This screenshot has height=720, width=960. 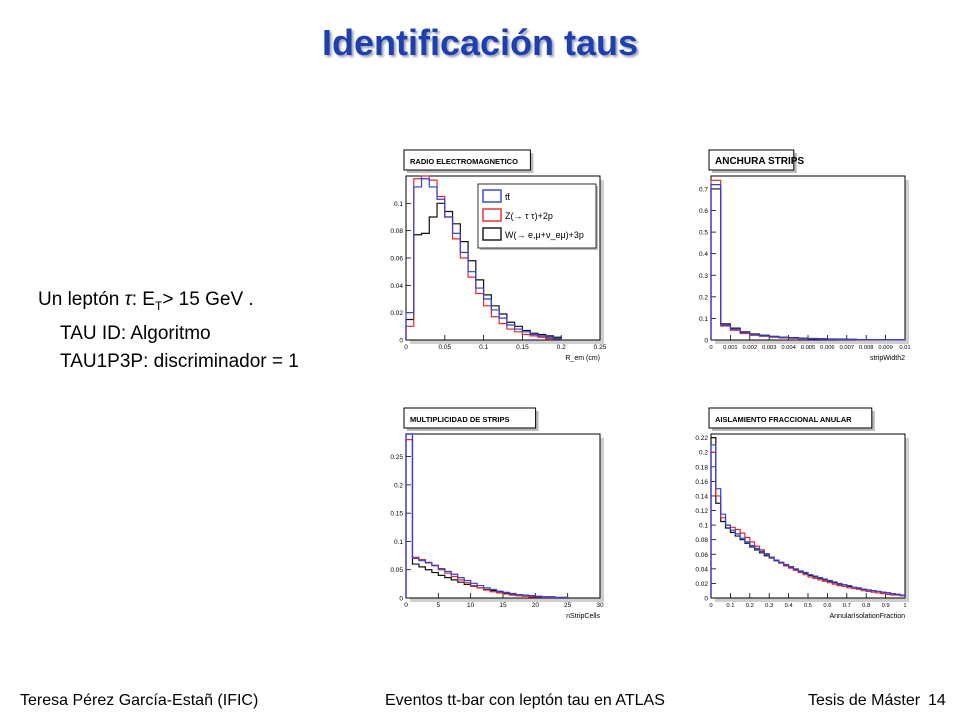 I want to click on x-tick-label: 0.008, so click(x=866, y=348).